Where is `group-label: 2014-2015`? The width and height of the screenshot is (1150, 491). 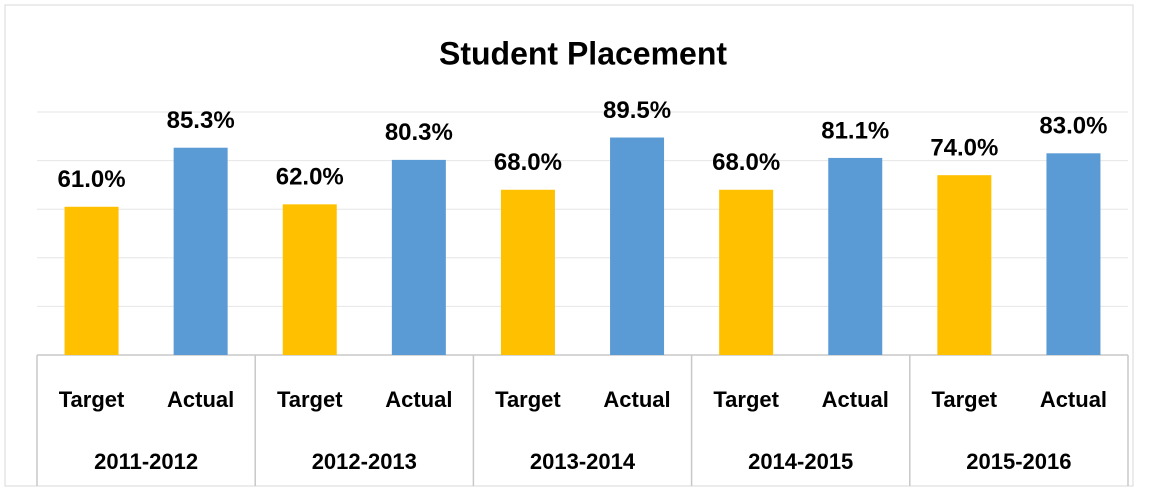 group-label: 2014-2015 is located at coordinates (800, 461).